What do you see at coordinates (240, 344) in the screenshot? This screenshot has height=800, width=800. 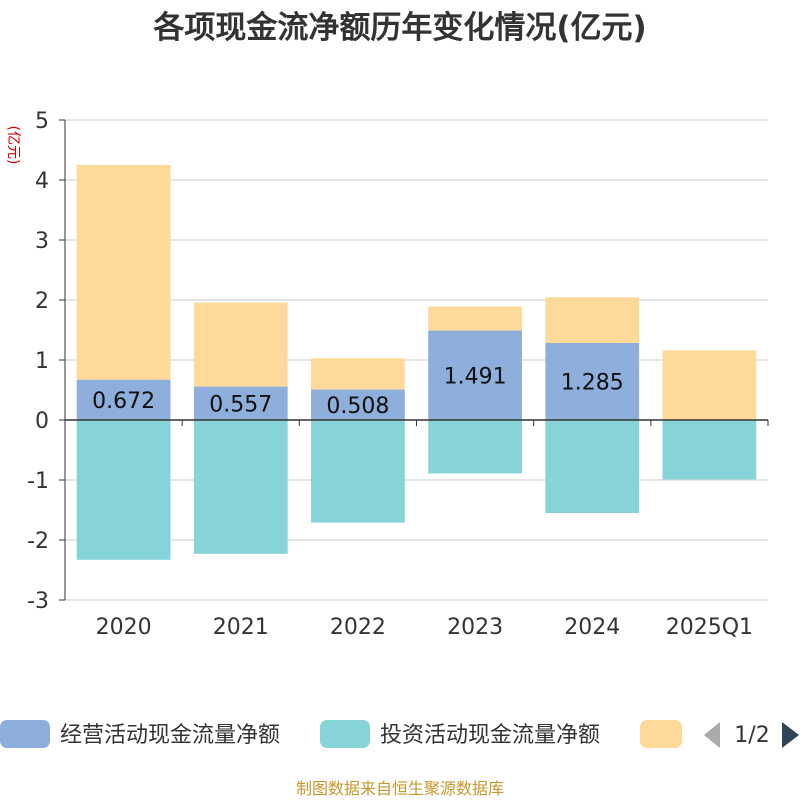 I see `bar-s2-2021` at bounding box center [240, 344].